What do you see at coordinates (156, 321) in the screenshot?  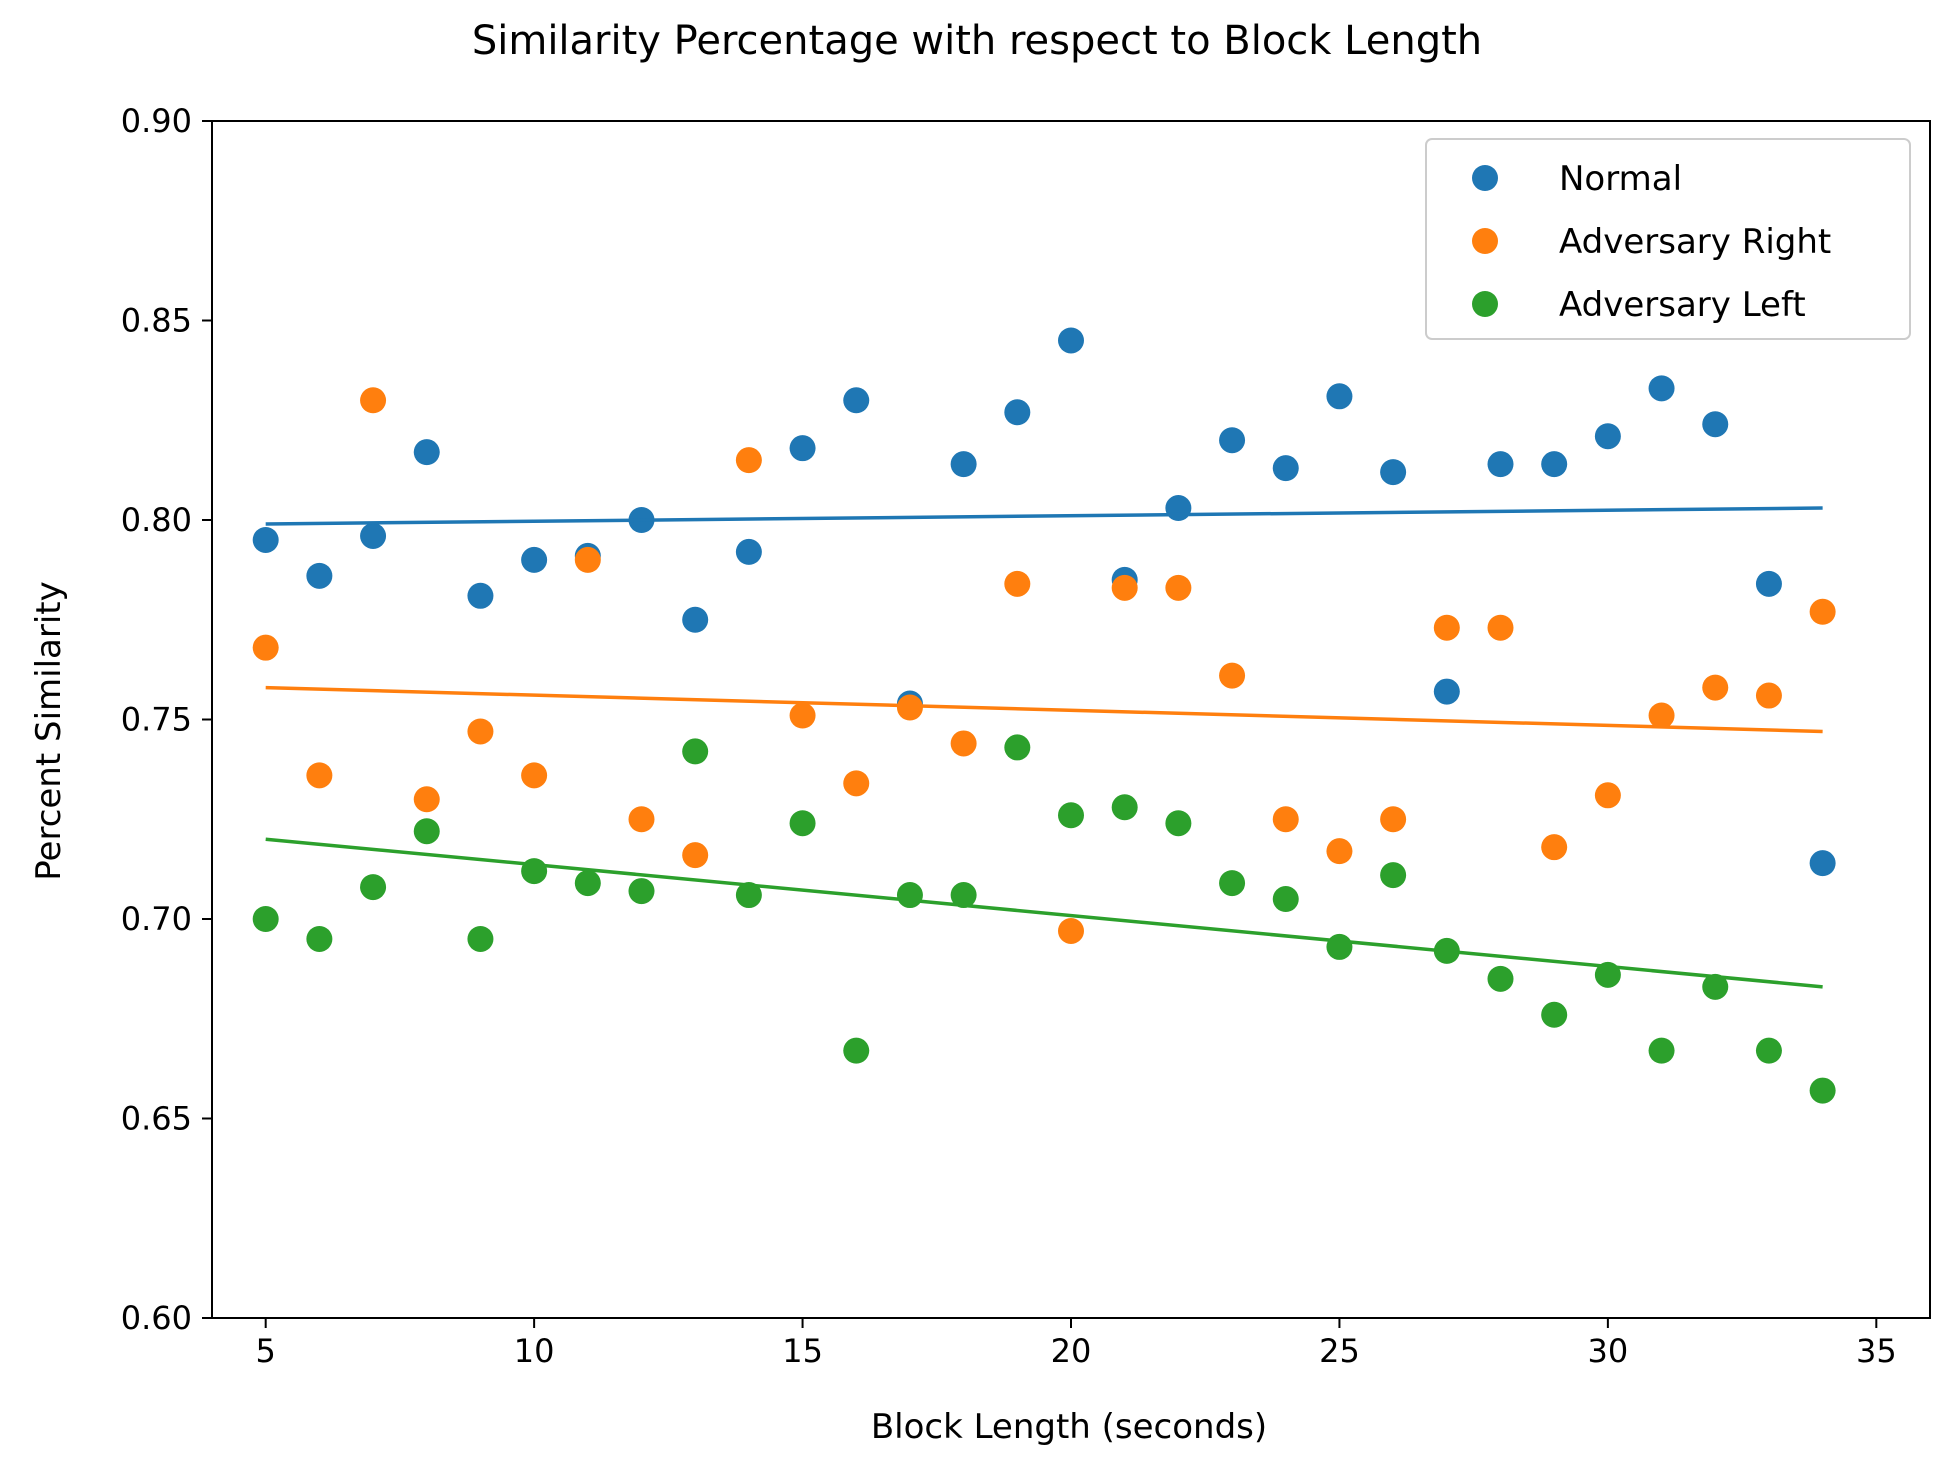 I see `y-tick-label: 0.85` at bounding box center [156, 321].